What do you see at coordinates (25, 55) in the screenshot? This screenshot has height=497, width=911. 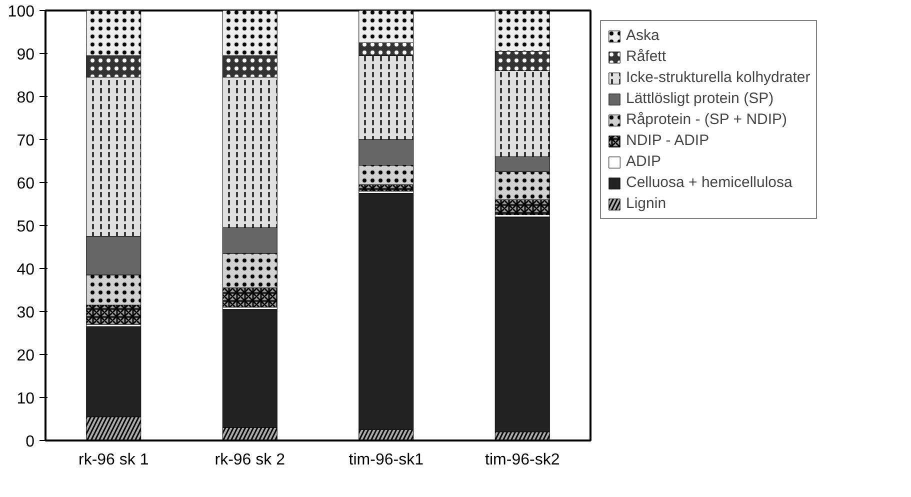 I see `y-tick-label: 90` at bounding box center [25, 55].